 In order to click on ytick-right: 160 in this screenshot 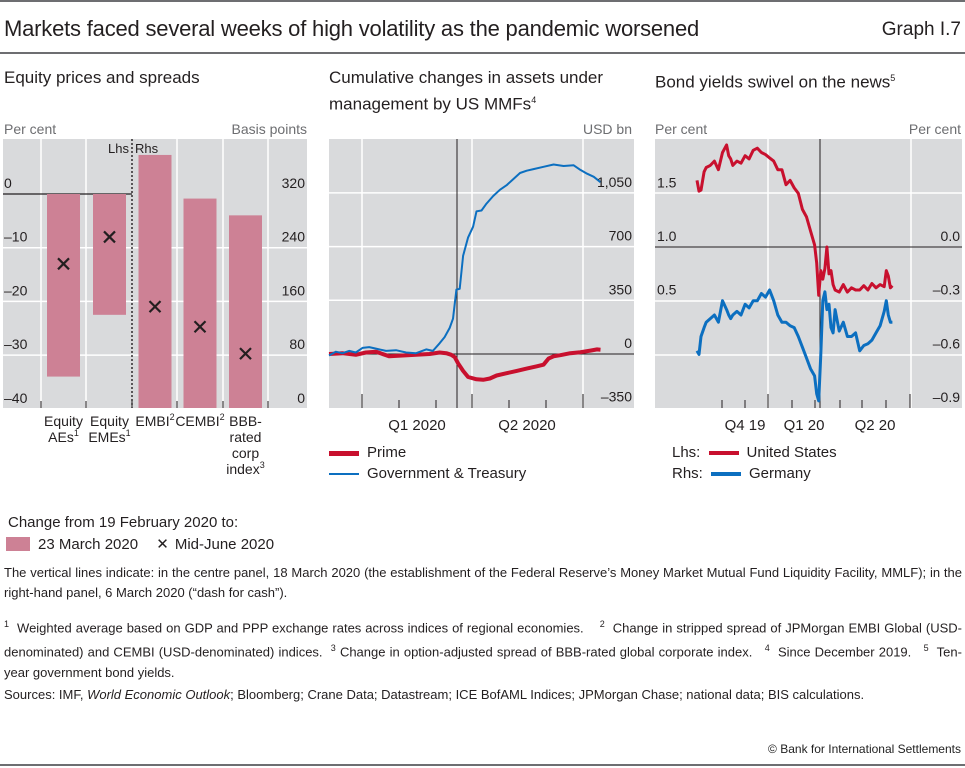, I will do `click(294, 290)`.